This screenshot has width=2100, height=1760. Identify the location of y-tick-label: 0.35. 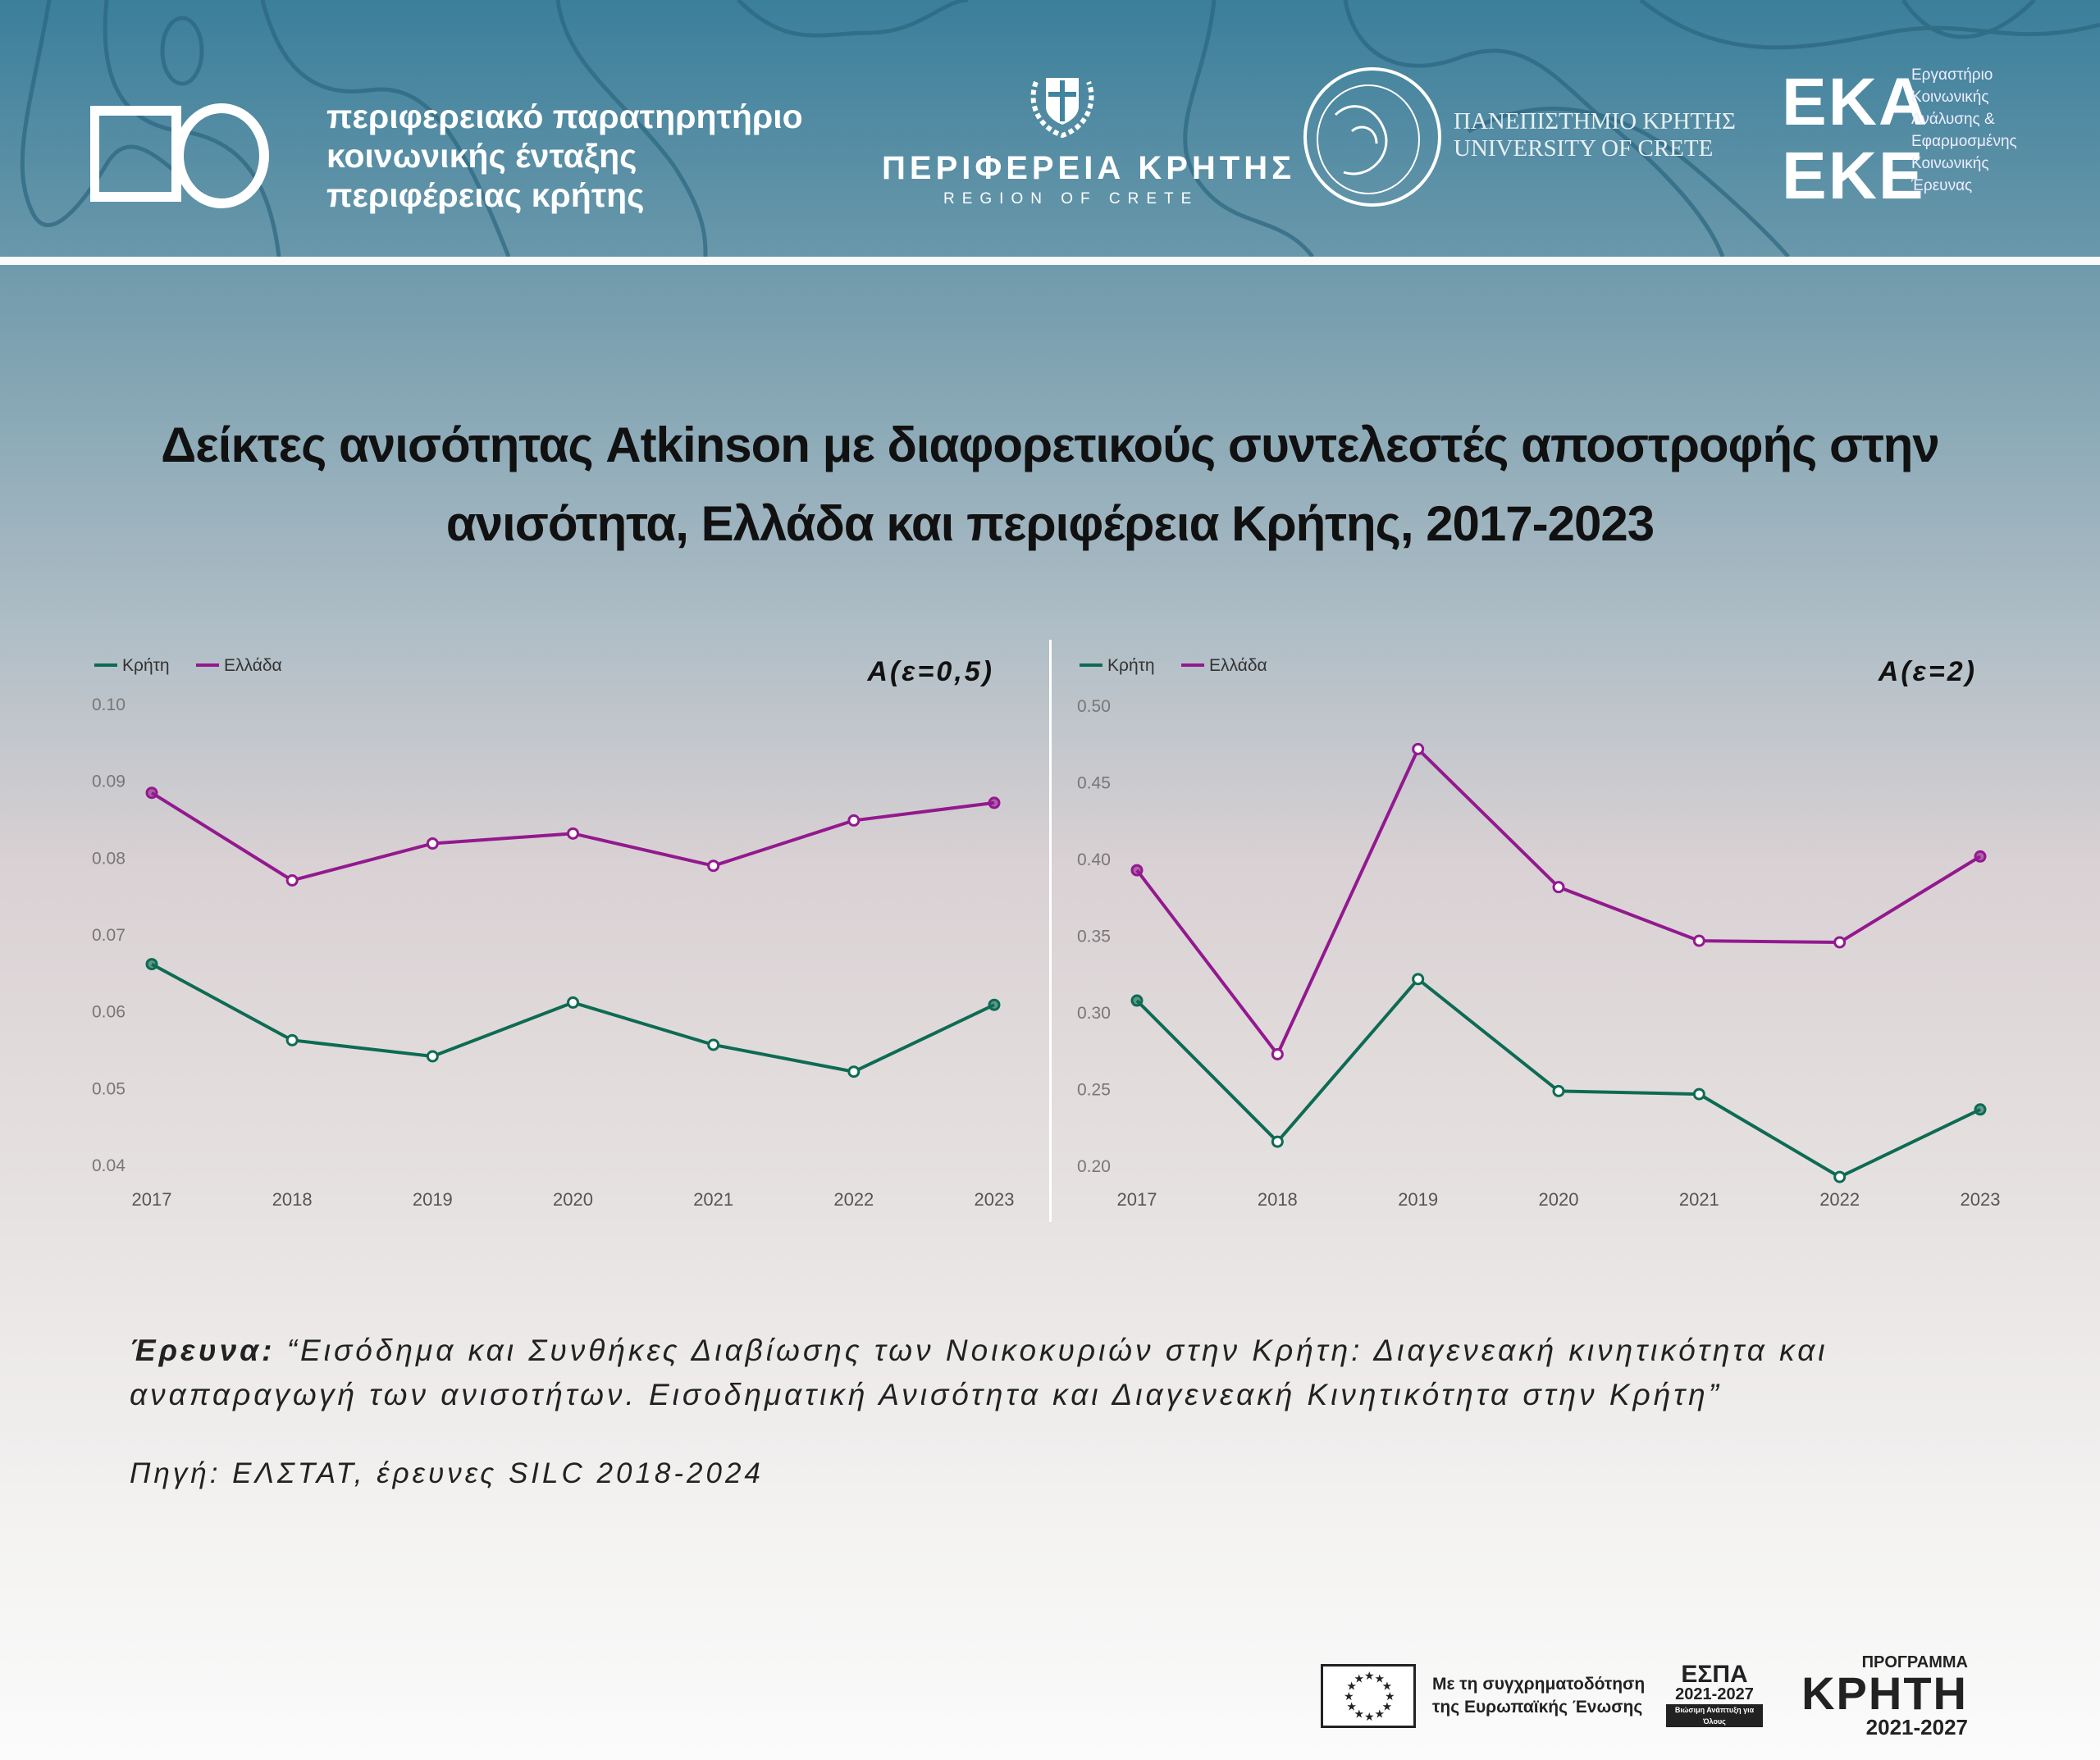
(1094, 937).